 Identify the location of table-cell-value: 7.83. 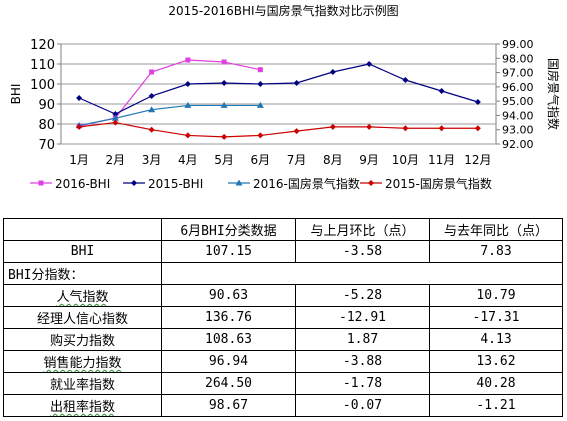
(496, 251).